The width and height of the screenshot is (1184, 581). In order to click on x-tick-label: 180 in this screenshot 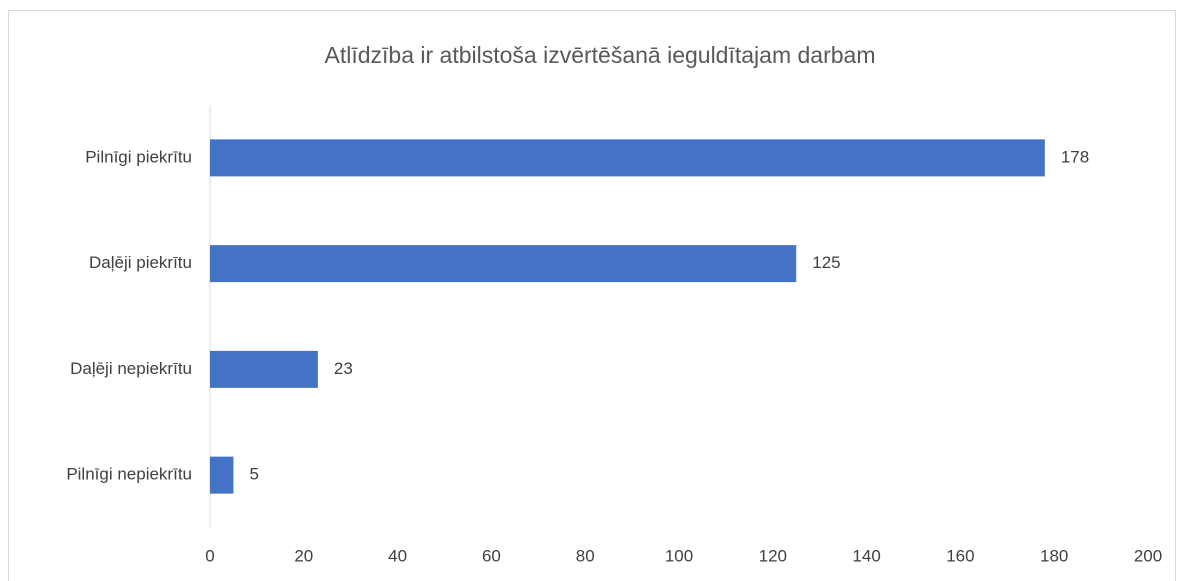, I will do `click(1054, 555)`.